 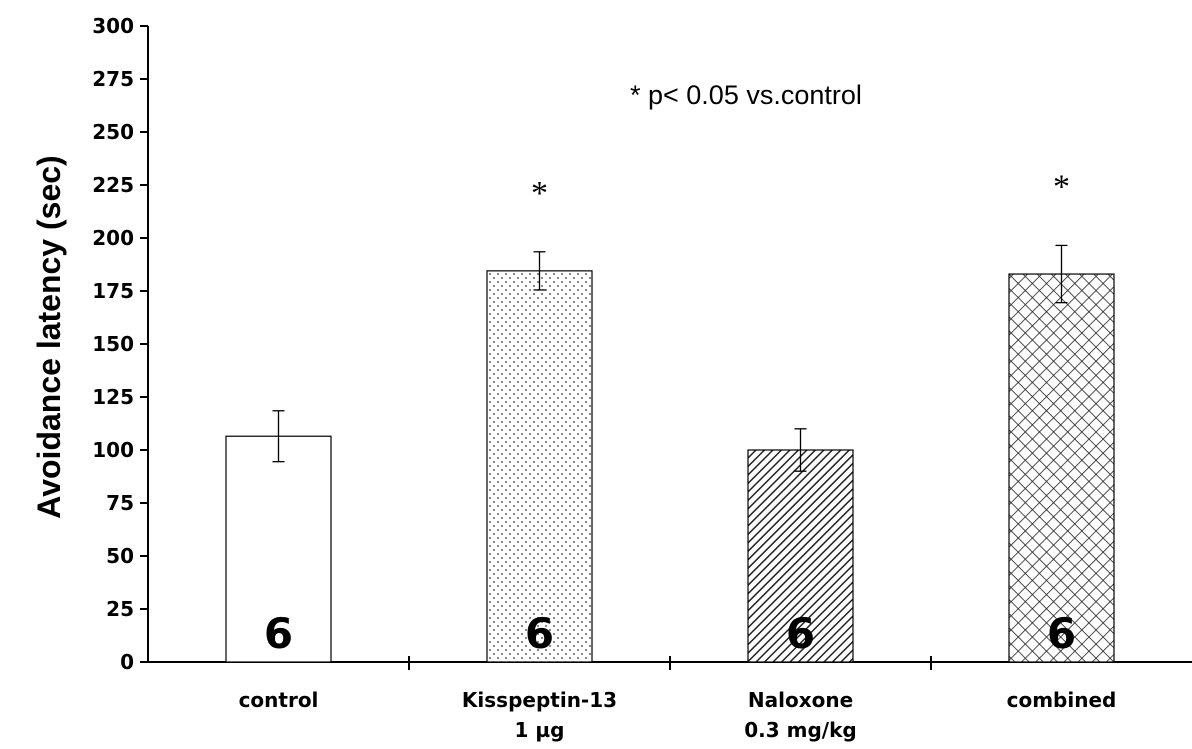 I want to click on y-tick-label: 50, so click(x=120, y=556).